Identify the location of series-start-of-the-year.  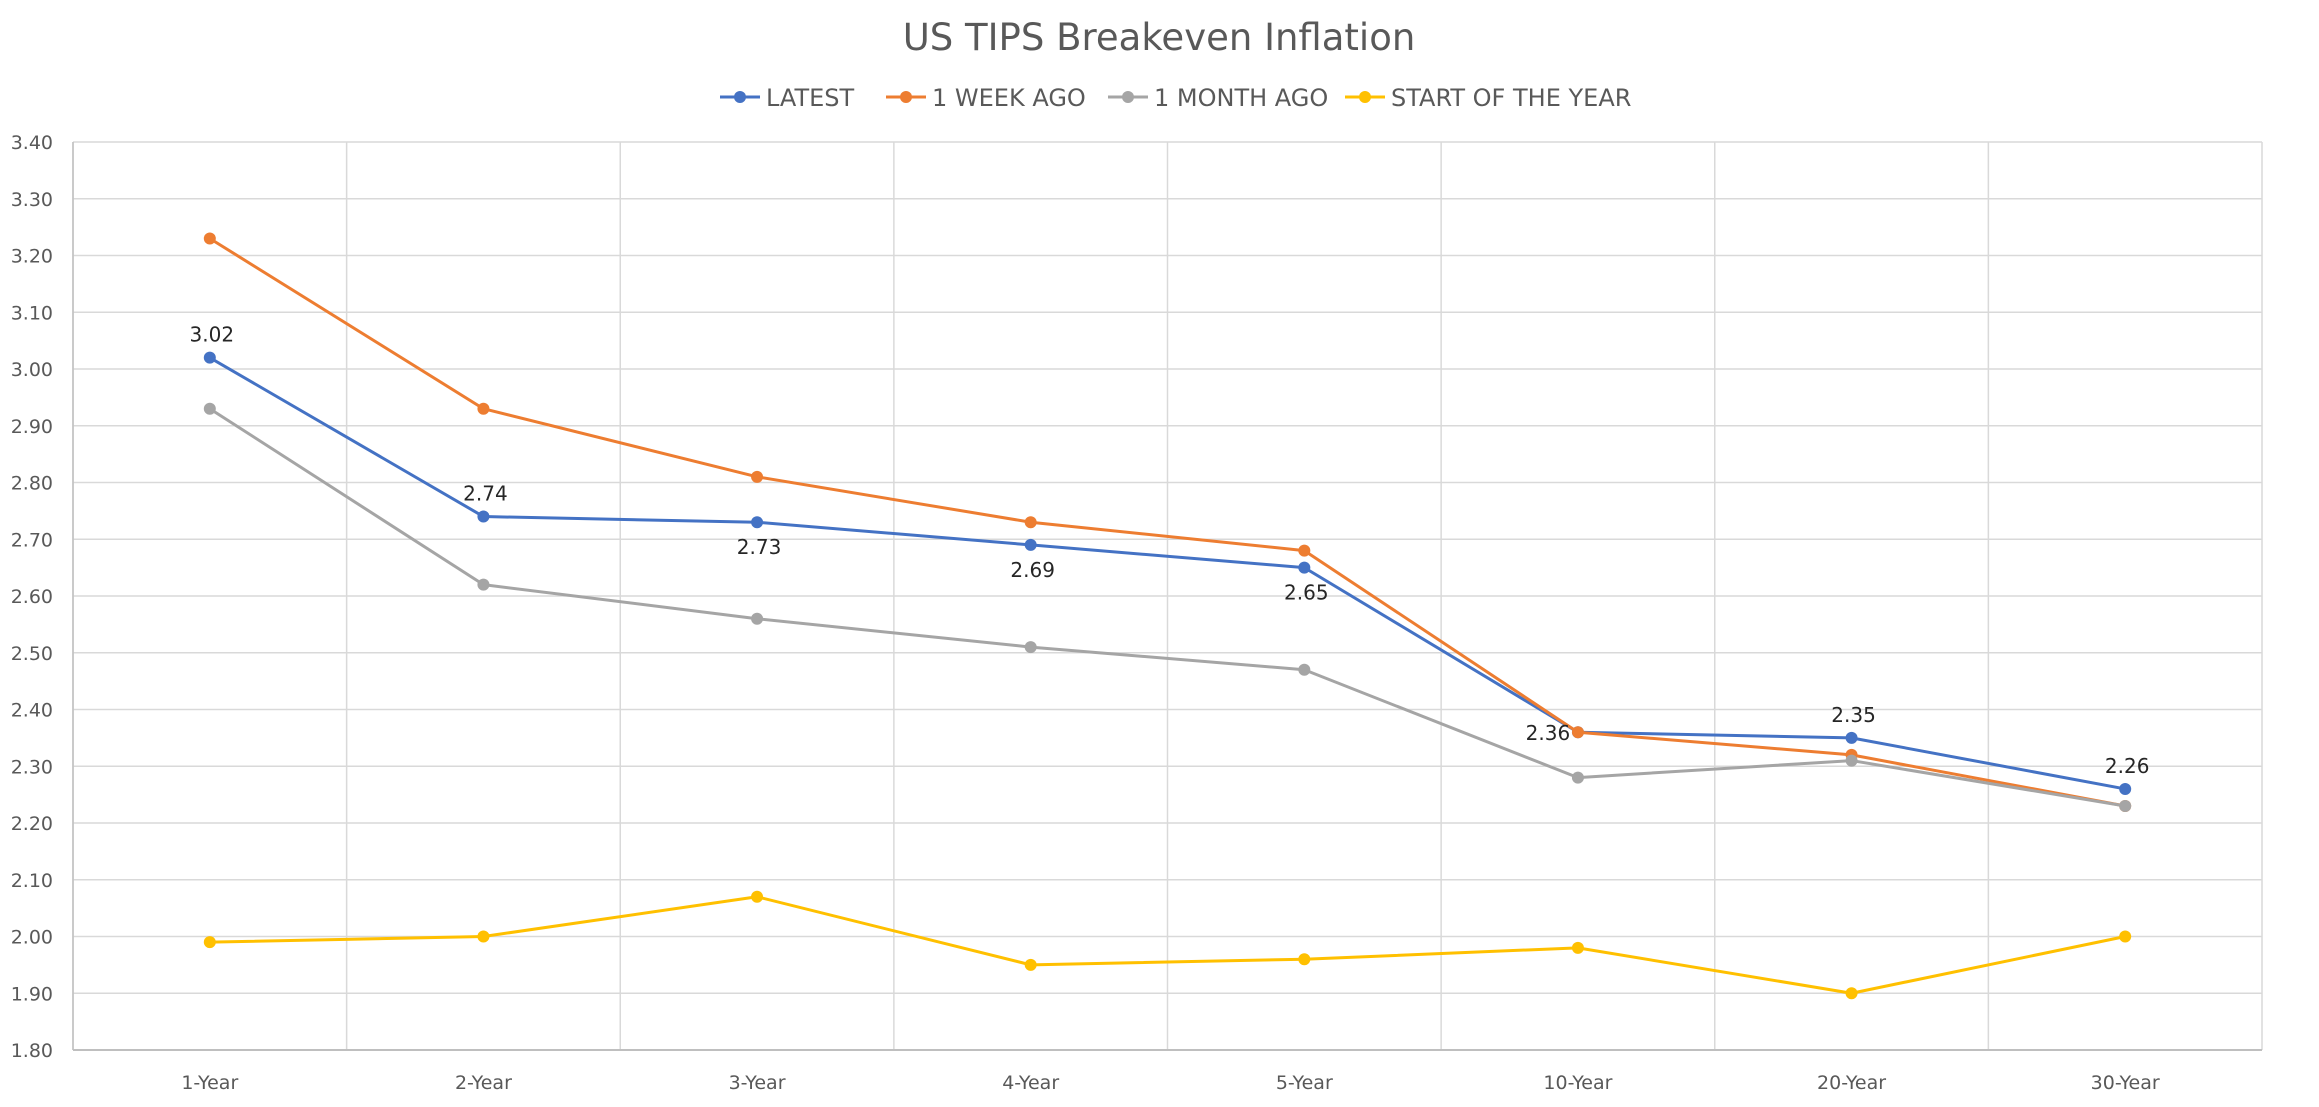
(1167, 945).